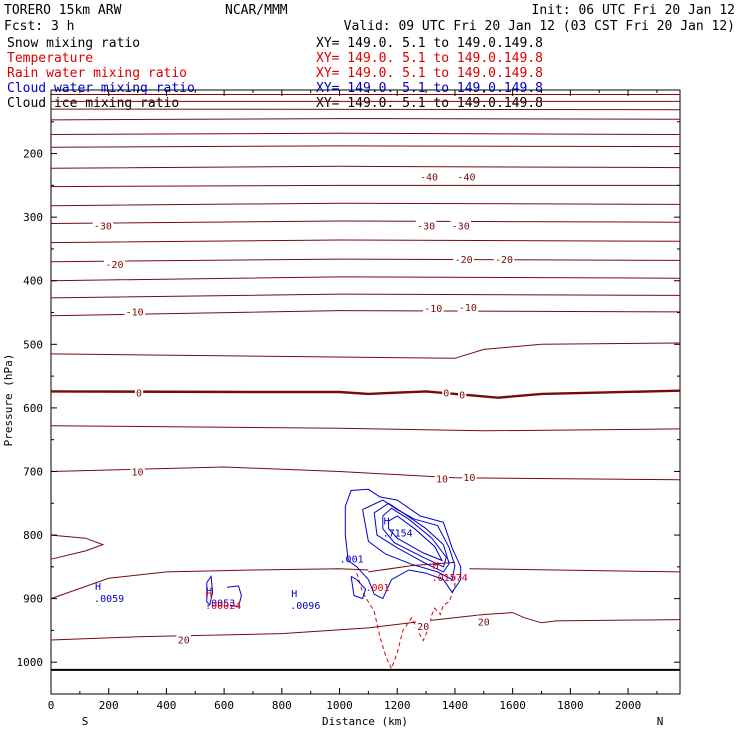 The height and width of the screenshot is (740, 740). What do you see at coordinates (166, 705) in the screenshot?
I see `x-tick-label: 400` at bounding box center [166, 705].